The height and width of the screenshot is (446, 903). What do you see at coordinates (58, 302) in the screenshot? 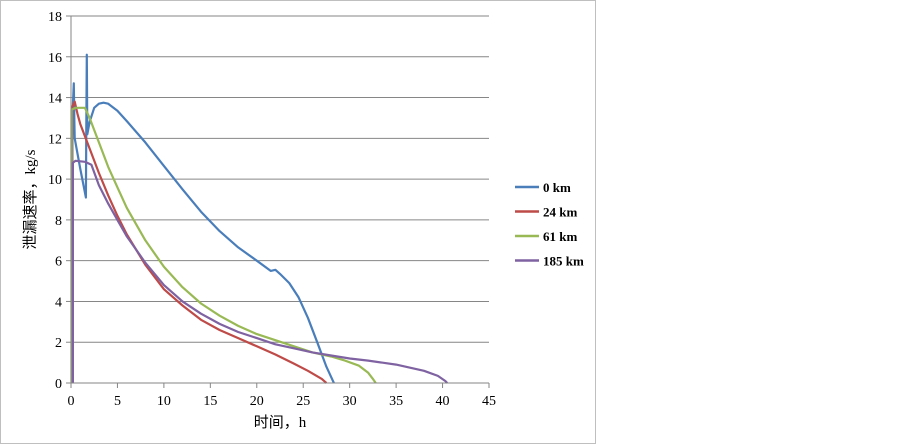
I see `y-tick-label: 4` at bounding box center [58, 302].